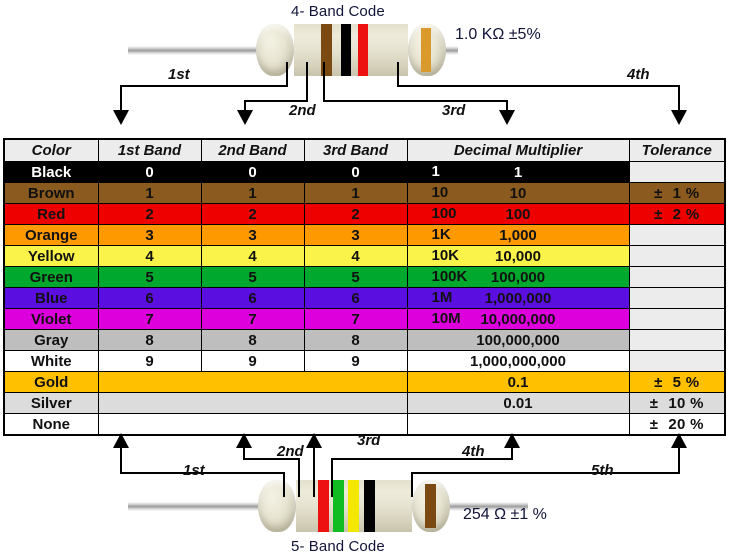 This screenshot has width=729, height=559. I want to click on cell-tolerance: ±1 %, so click(677, 193).